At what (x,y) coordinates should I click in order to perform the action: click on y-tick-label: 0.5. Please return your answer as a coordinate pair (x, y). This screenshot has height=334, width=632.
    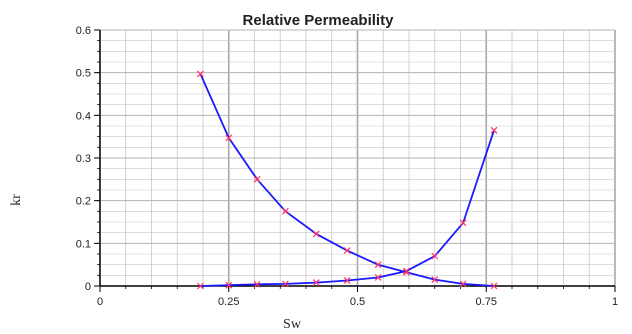
    Looking at the image, I should click on (83, 74).